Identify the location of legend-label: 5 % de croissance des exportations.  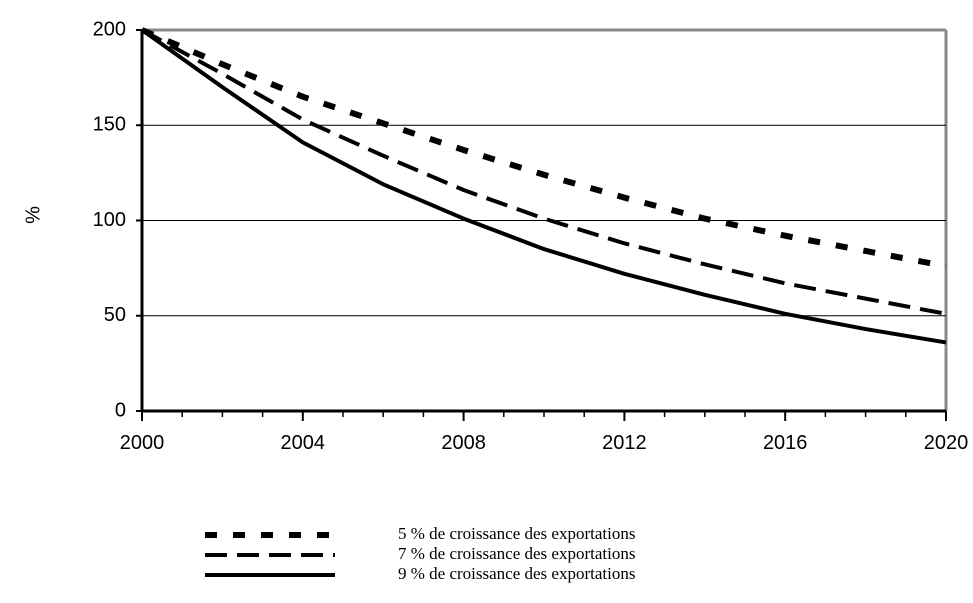
(516, 533).